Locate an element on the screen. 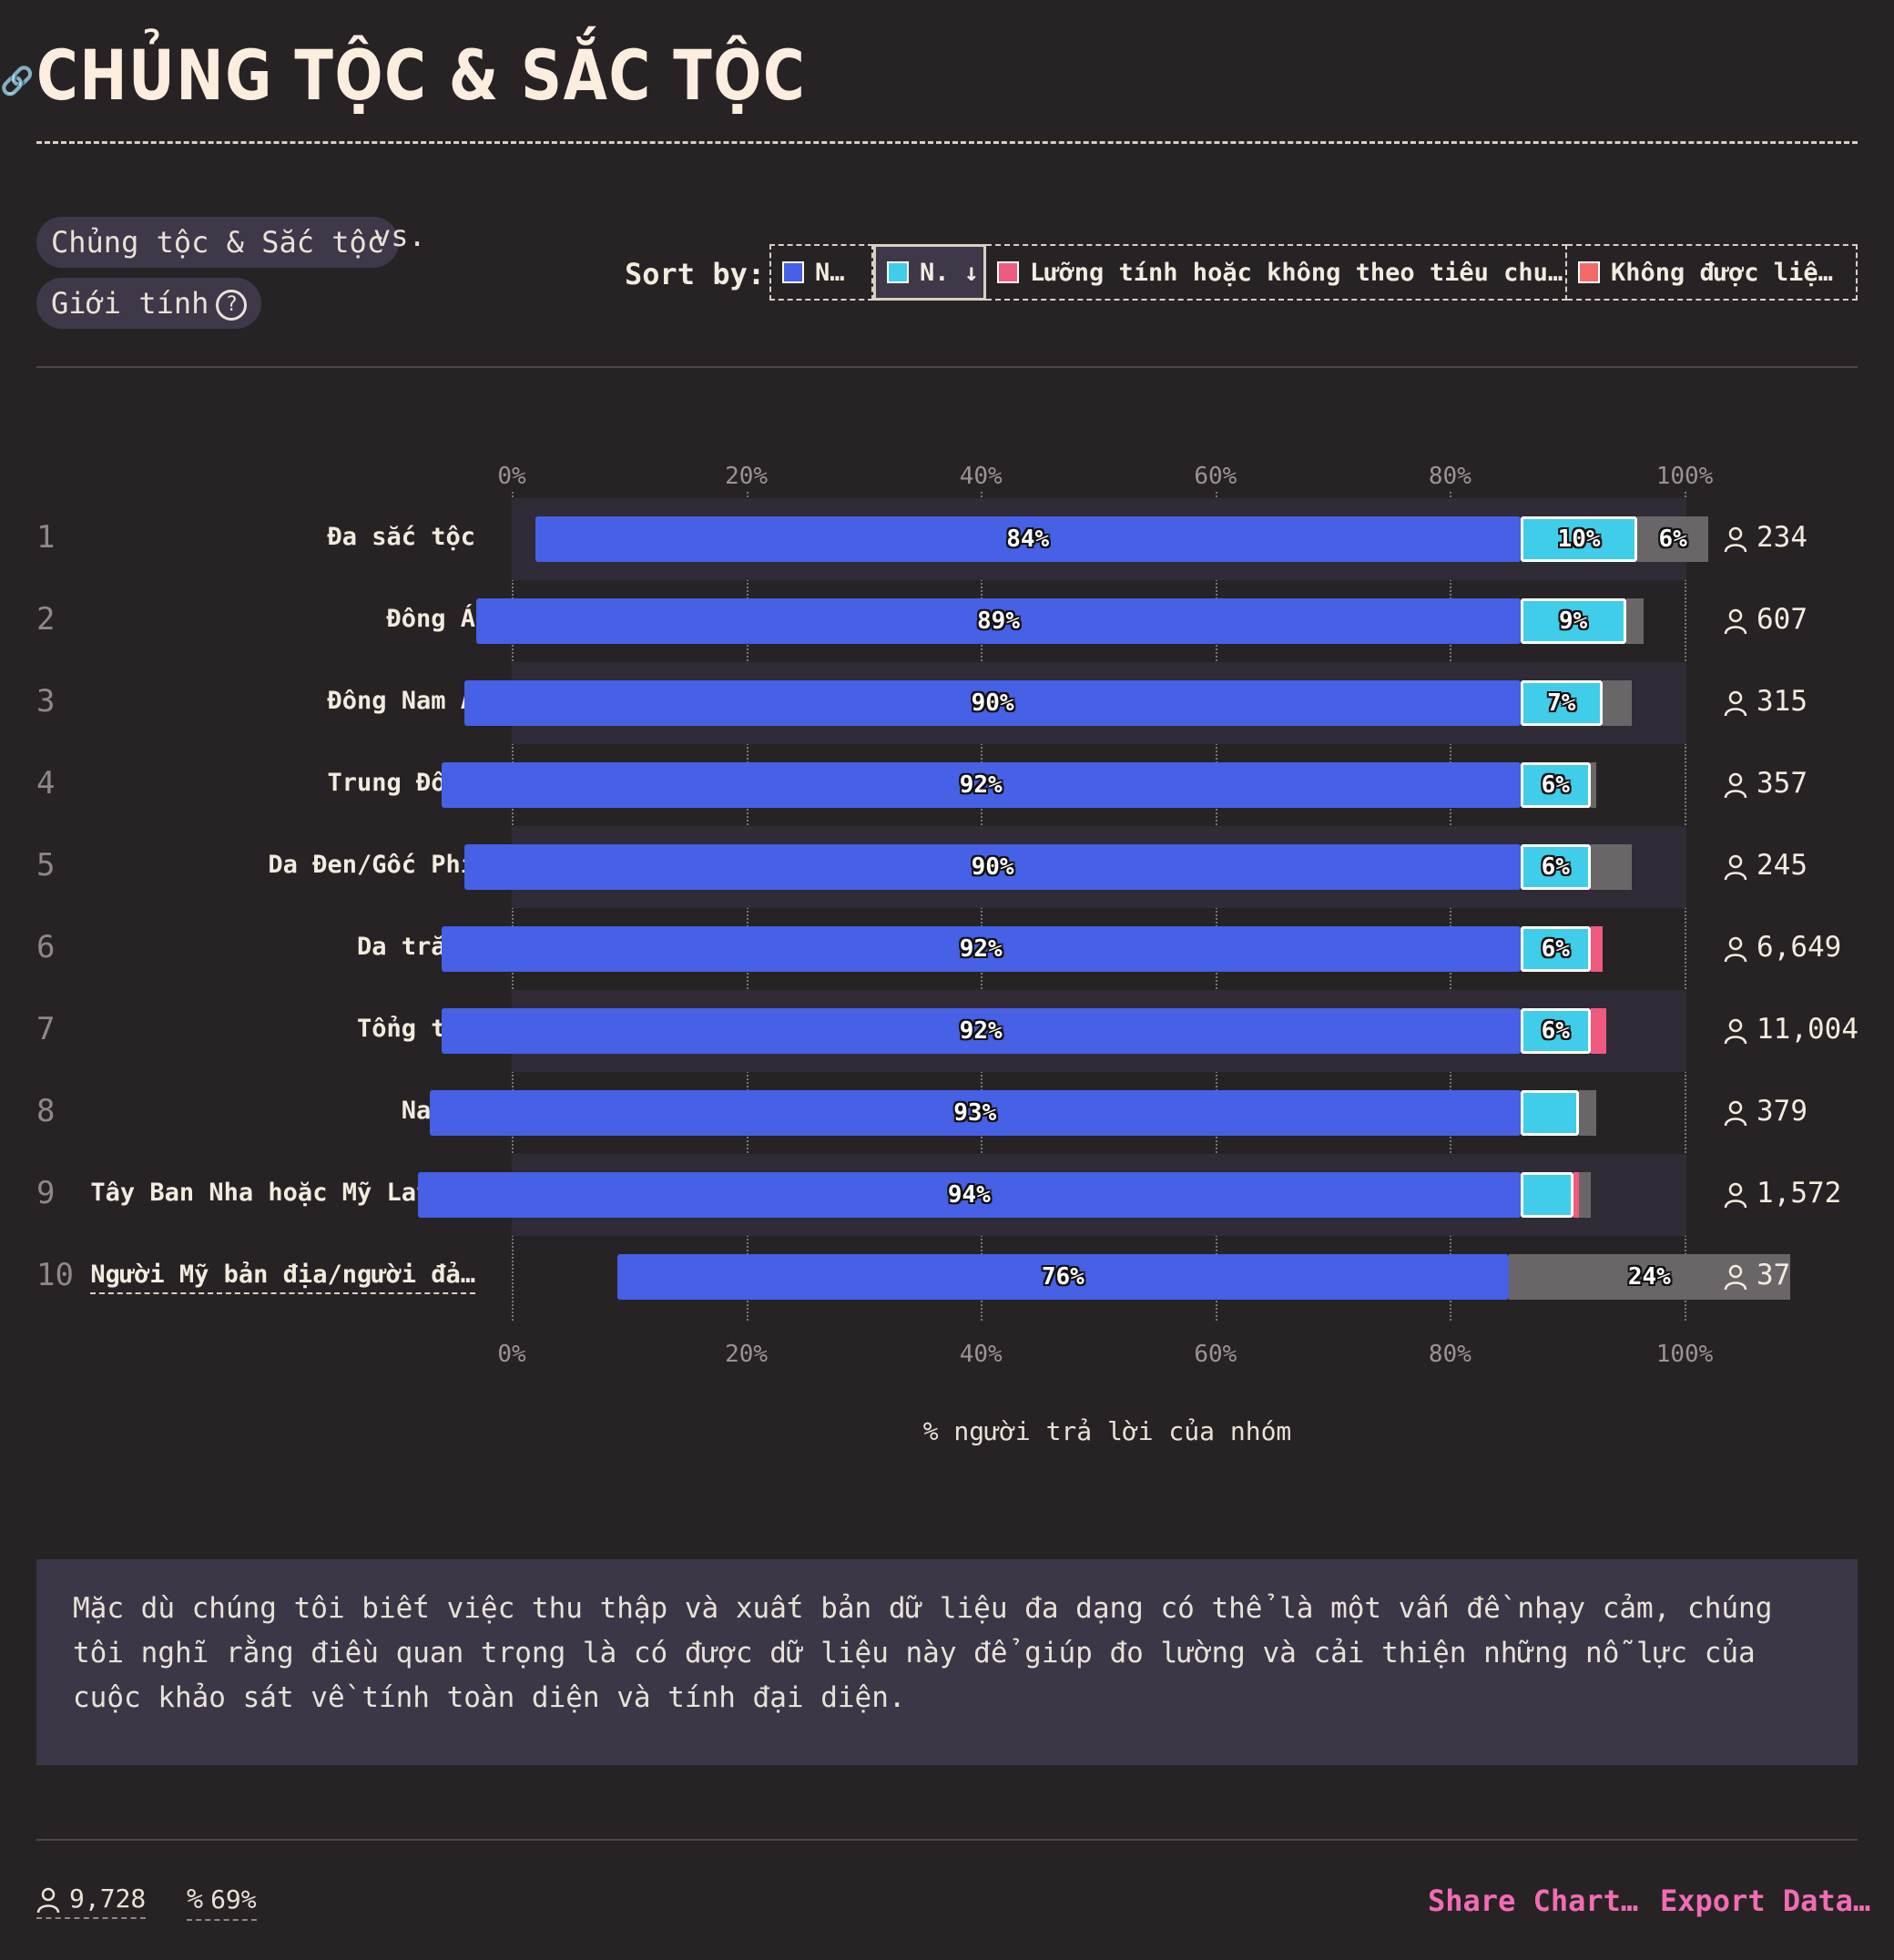 This screenshot has width=1894, height=1960. response-percent: % 69% is located at coordinates (222, 1902).